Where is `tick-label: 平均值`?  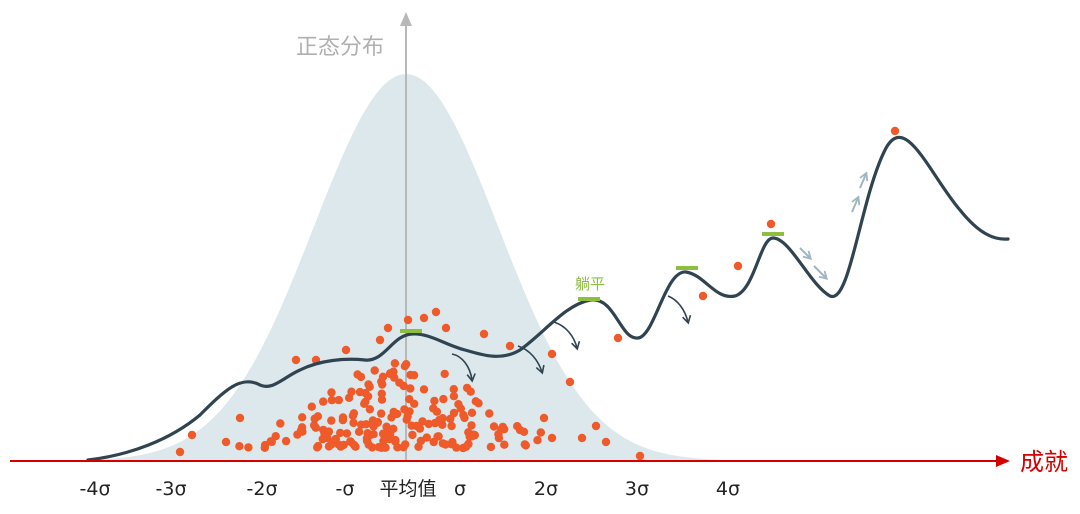
tick-label: 平均值 is located at coordinates (407, 489).